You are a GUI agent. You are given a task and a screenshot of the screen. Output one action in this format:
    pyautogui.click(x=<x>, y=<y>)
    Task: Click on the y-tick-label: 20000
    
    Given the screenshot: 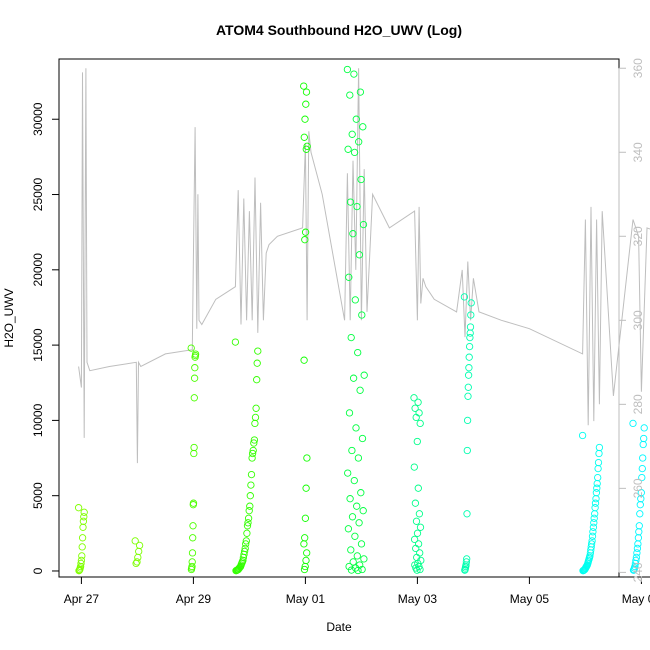 What is the action you would take?
    pyautogui.click(x=38, y=270)
    